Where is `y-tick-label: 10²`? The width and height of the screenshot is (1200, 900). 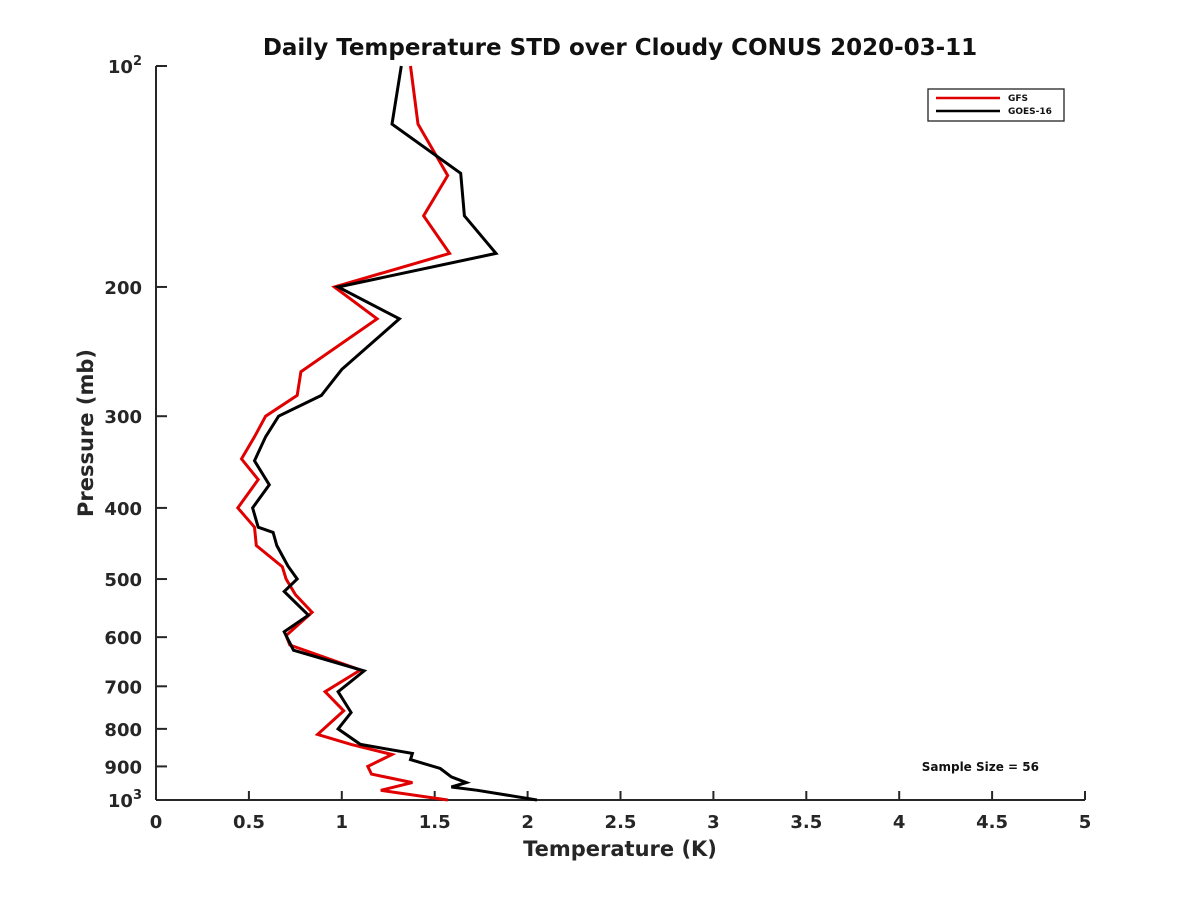
y-tick-label: 10² is located at coordinates (125, 66).